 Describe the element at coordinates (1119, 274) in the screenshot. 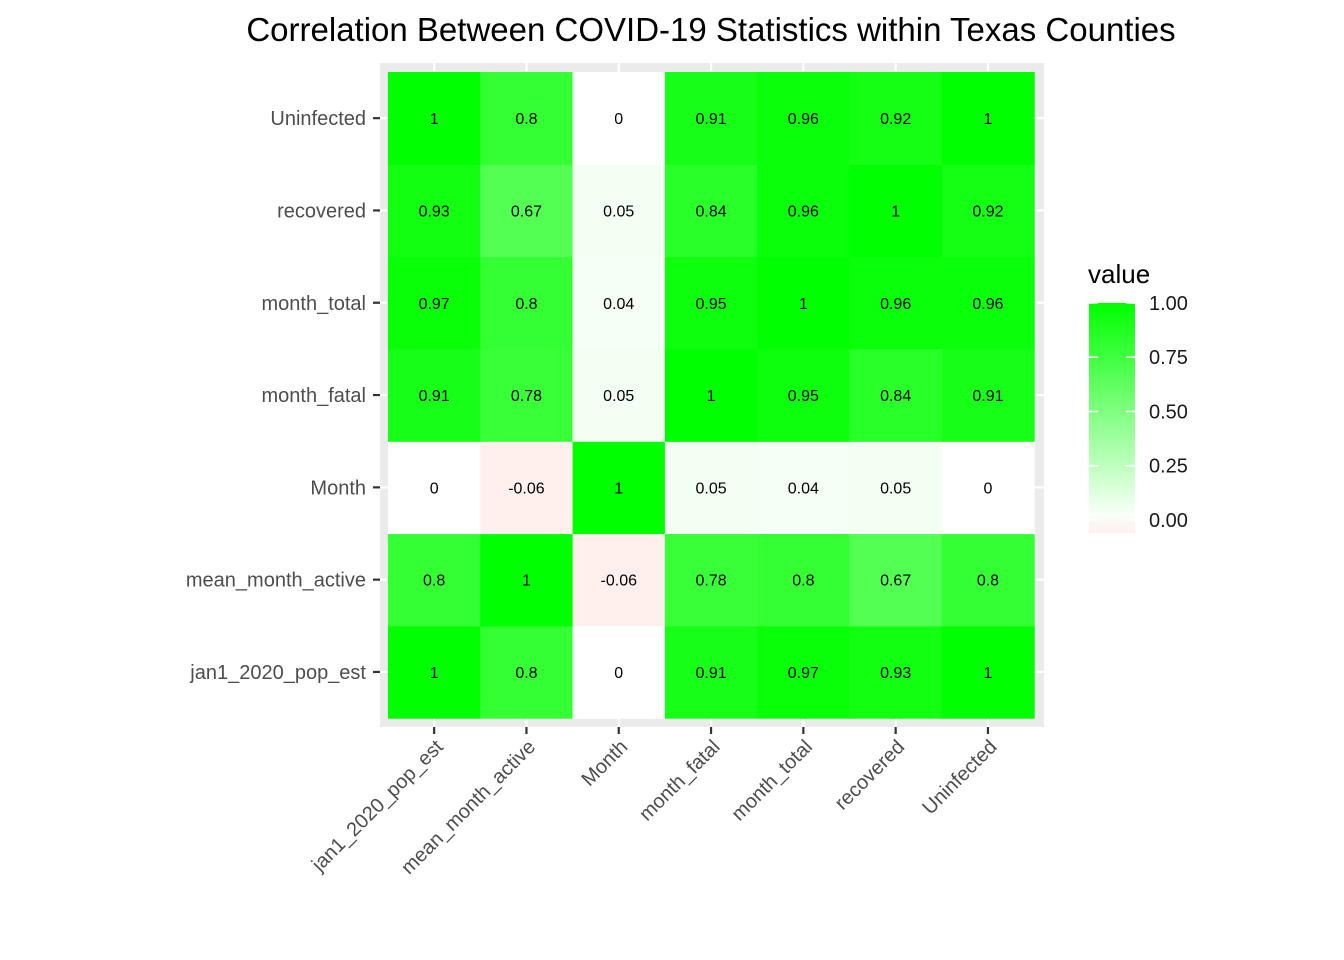

I see `legend-title: value` at that location.